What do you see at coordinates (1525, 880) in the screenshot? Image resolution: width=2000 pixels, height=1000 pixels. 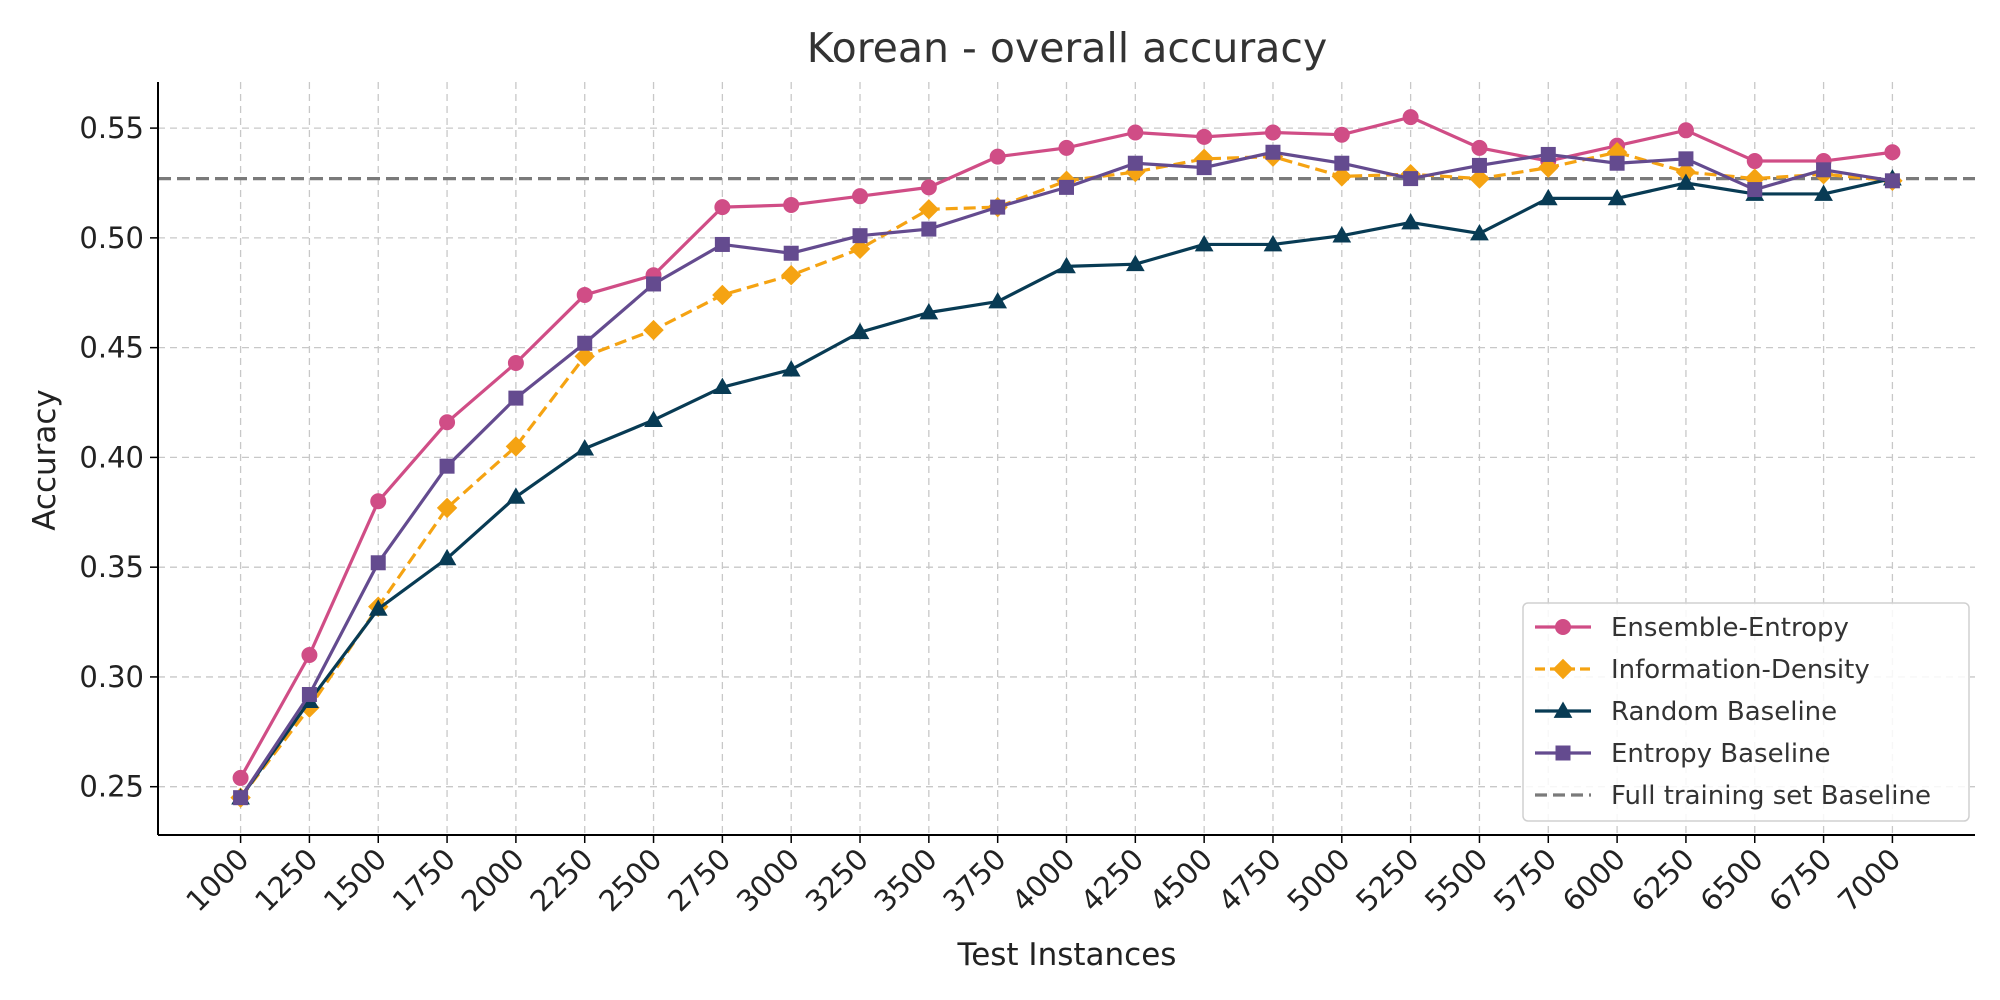 I see `x-tick-label: 5750` at bounding box center [1525, 880].